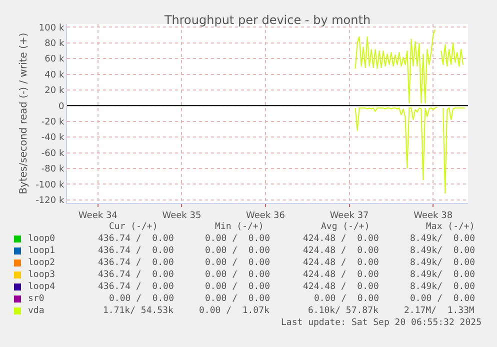 Image resolution: width=497 pixels, height=347 pixels. Describe the element at coordinates (433, 215) in the screenshot. I see `x-tick-label: Week 38` at that location.